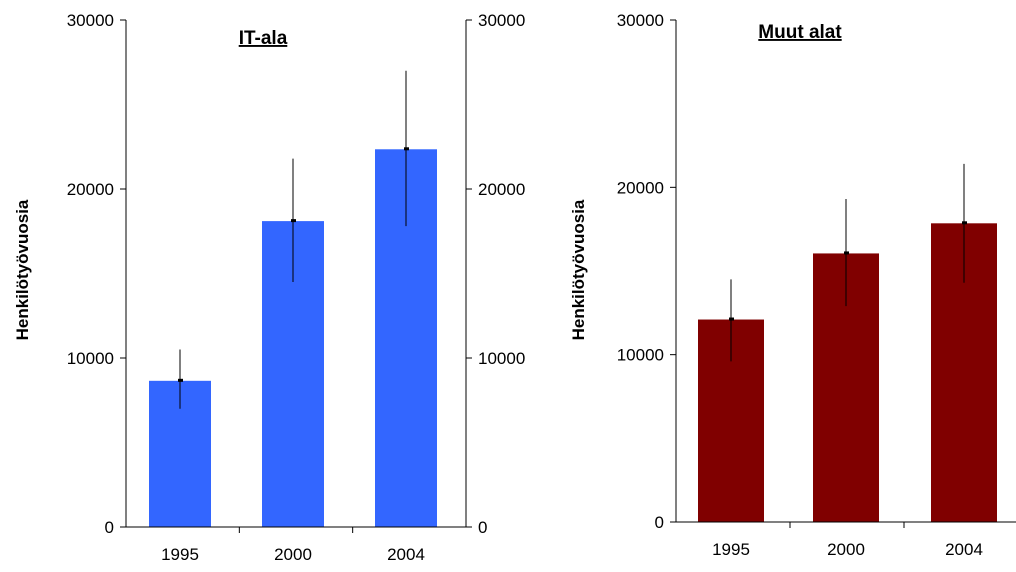 Image resolution: width=1016 pixels, height=572 pixels. I want to click on value-marker-1995-chart2, so click(731, 319).